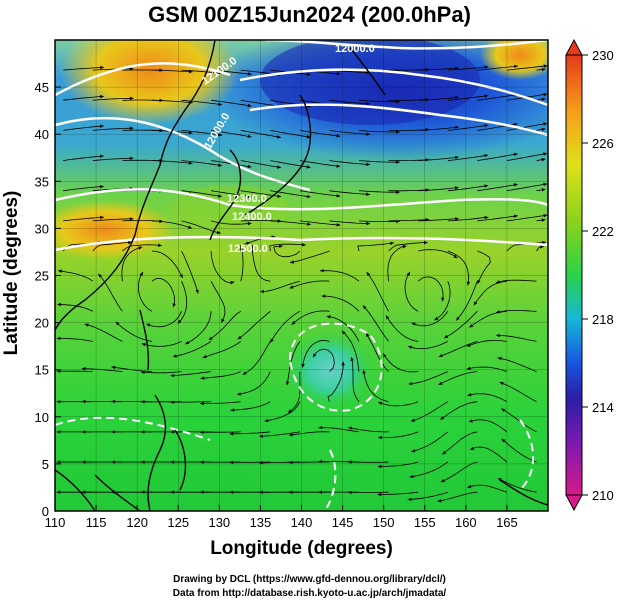  I want to click on x-axis-ticks: 110 115 120 125 130 135 140 145 150 155 160 165, so click(281, 517).